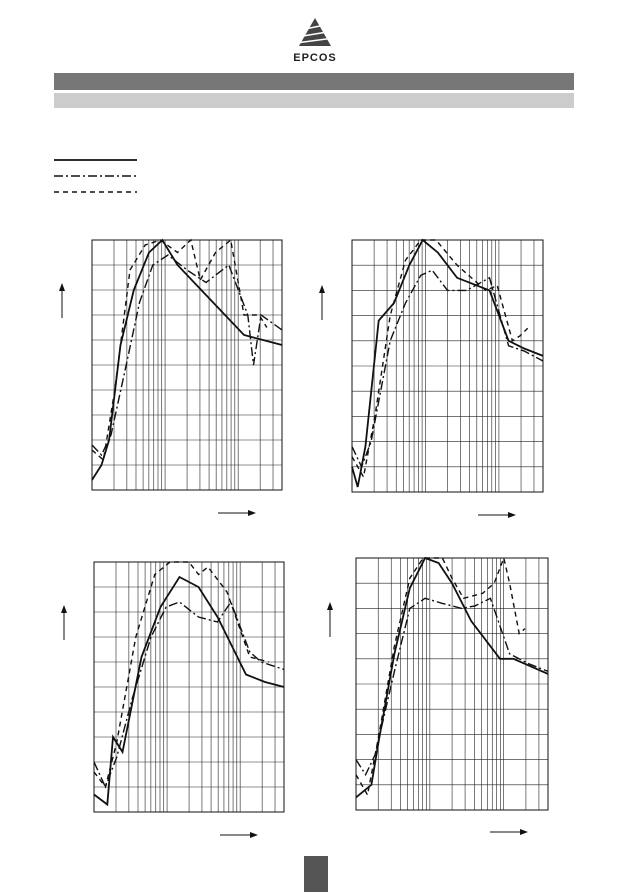 The image size is (630, 892). I want to click on subheader-bar, so click(314, 100).